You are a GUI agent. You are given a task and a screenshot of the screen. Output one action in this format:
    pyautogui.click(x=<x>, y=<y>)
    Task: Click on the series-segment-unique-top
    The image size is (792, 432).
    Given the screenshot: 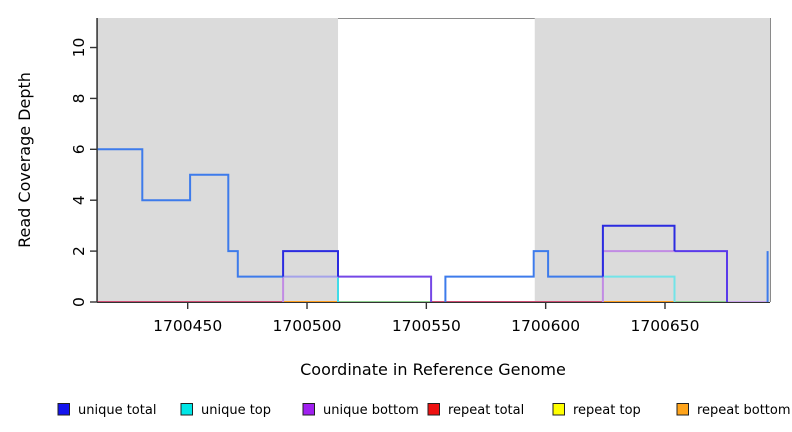 What is the action you would take?
    pyautogui.click(x=639, y=288)
    